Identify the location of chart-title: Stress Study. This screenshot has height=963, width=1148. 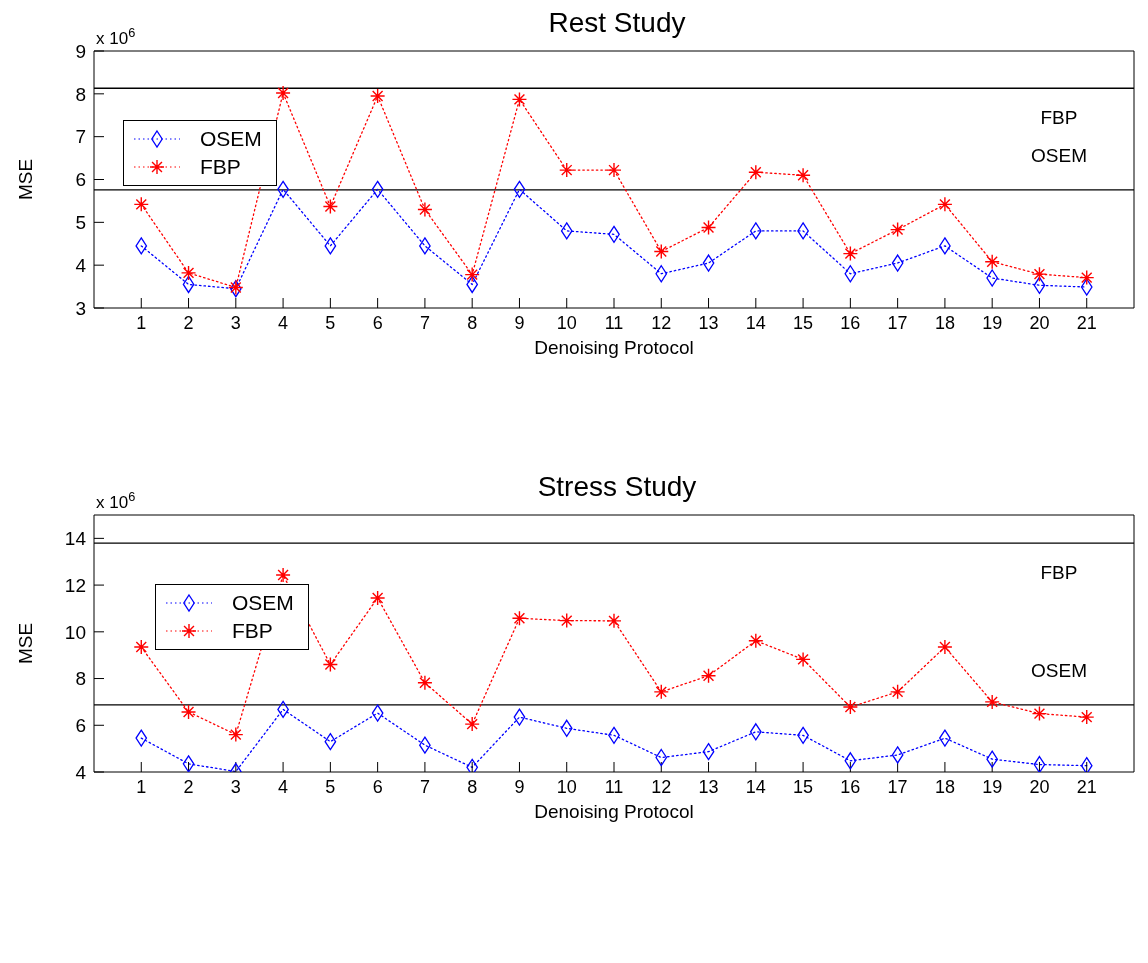
(617, 486).